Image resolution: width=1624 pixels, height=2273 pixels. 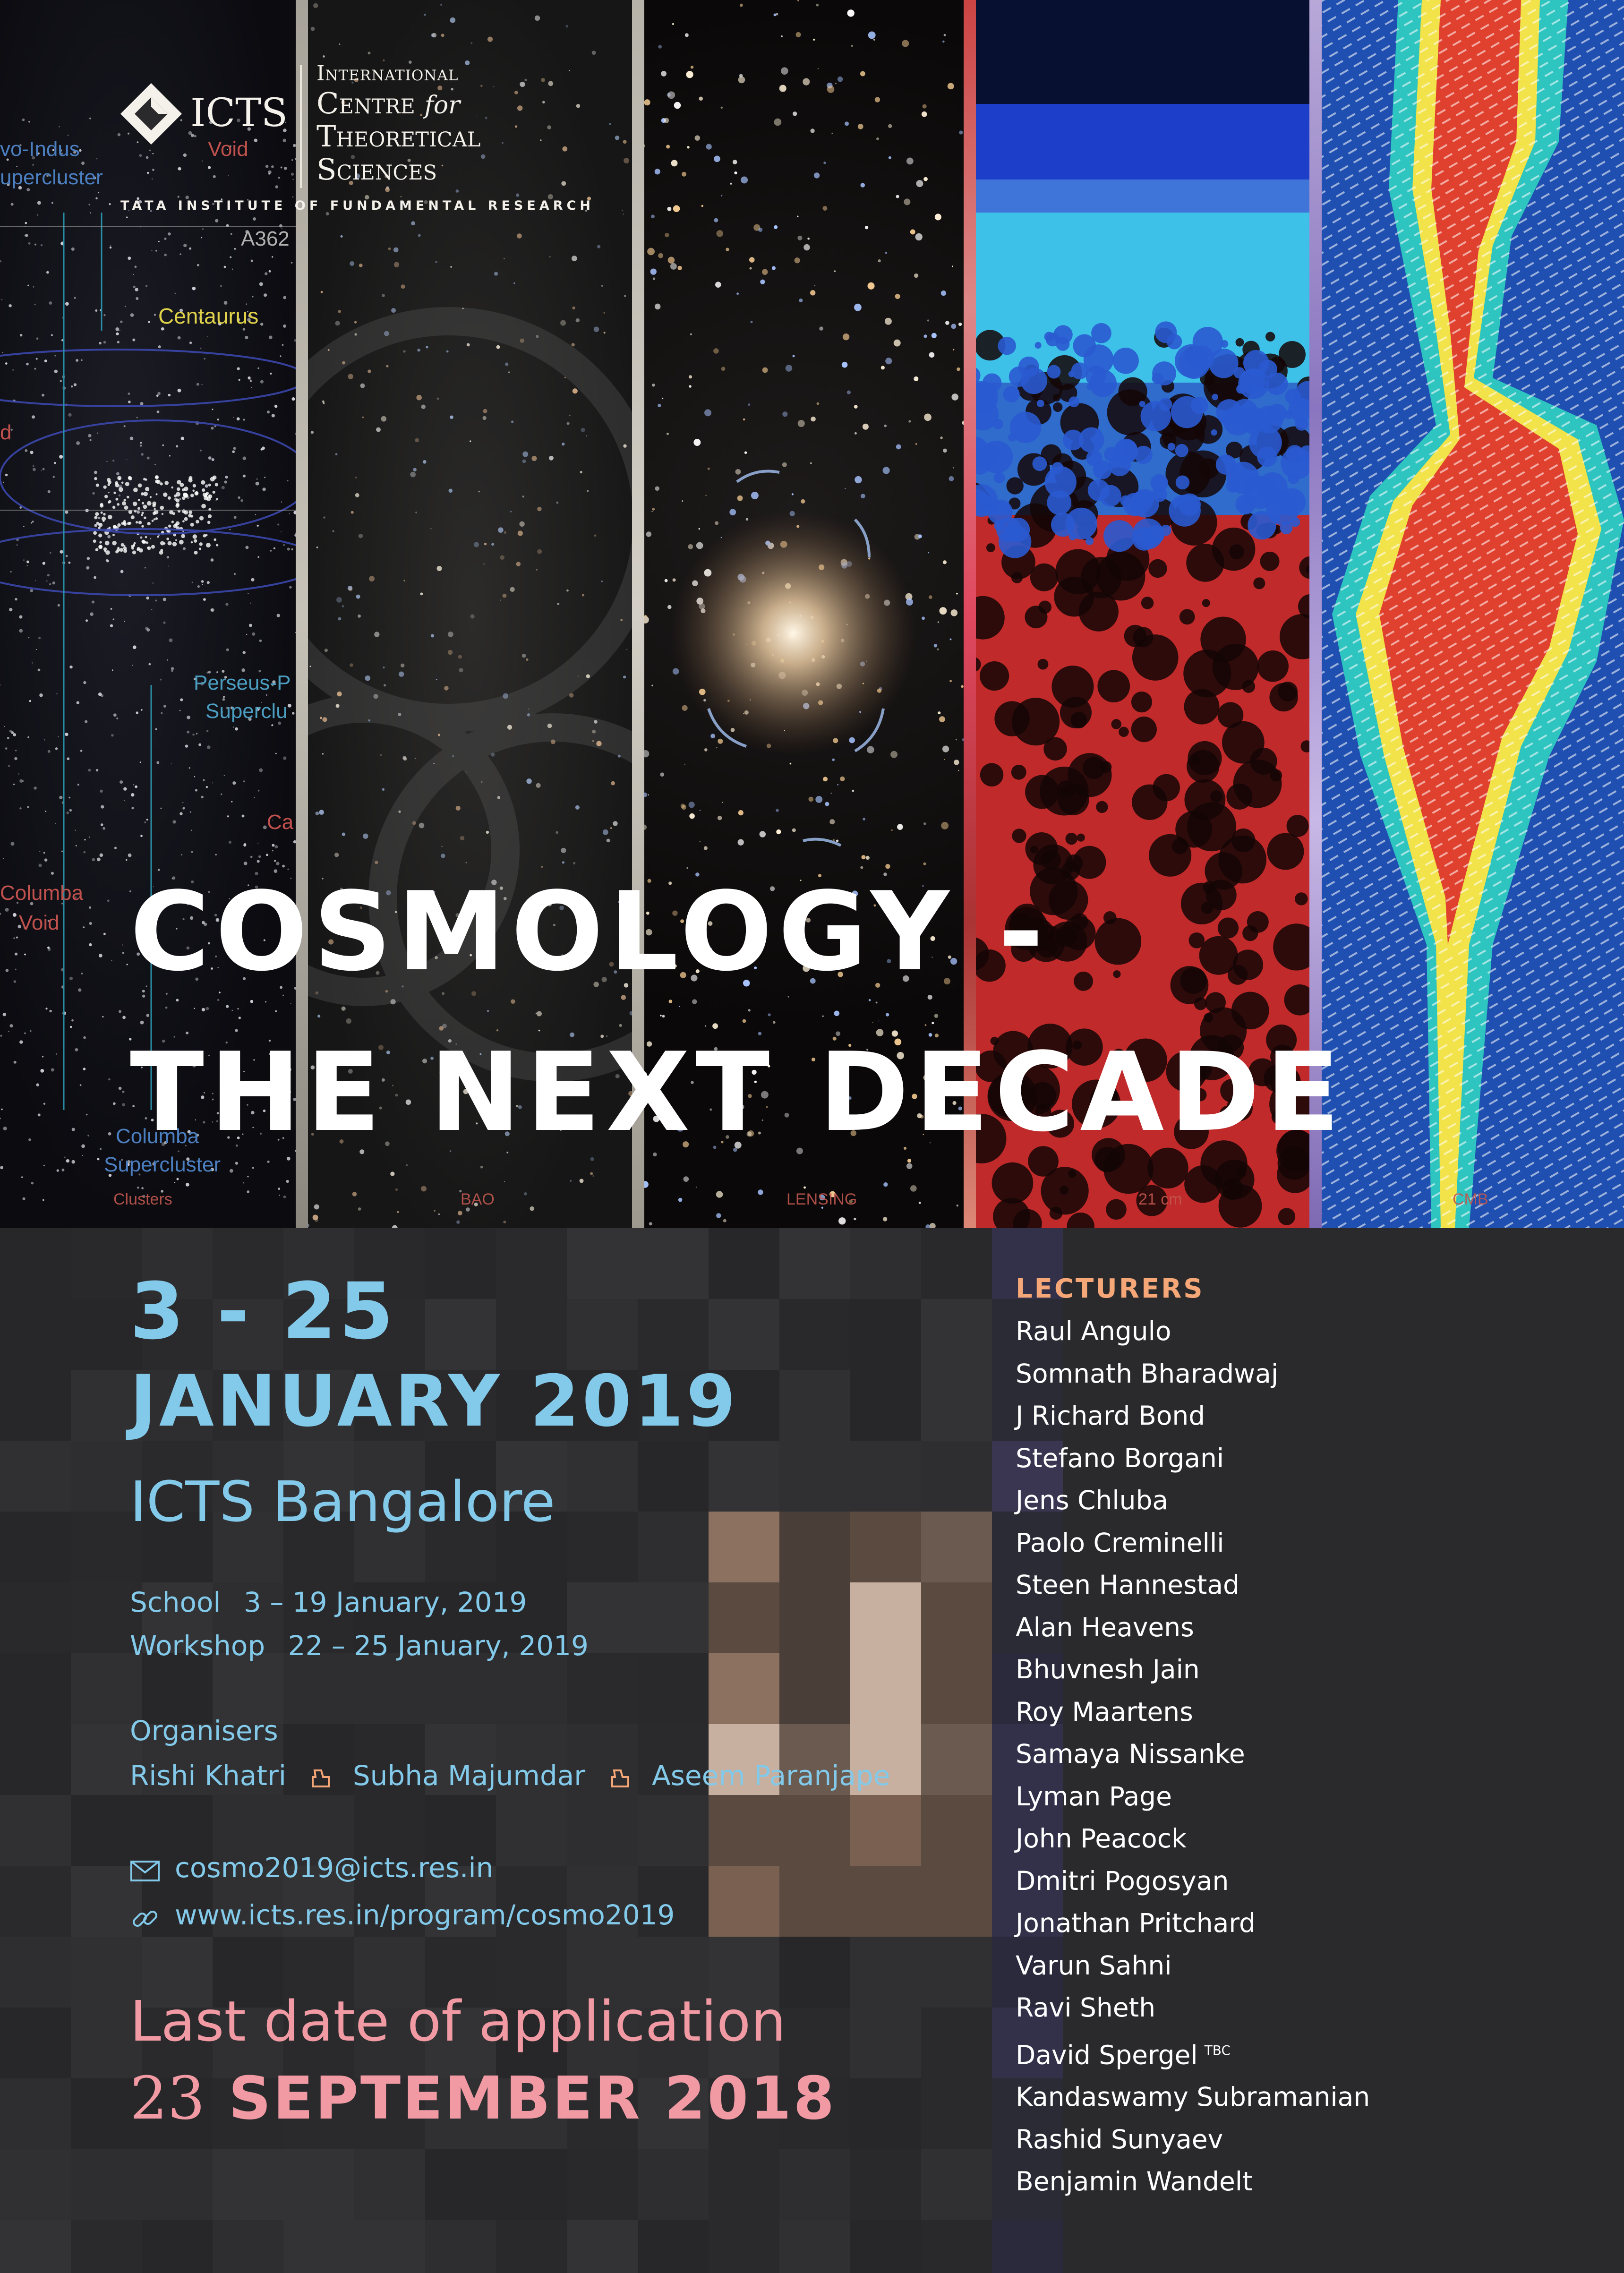 I want to click on lecturer-name: Roy Maartens, so click(x=1104, y=1711).